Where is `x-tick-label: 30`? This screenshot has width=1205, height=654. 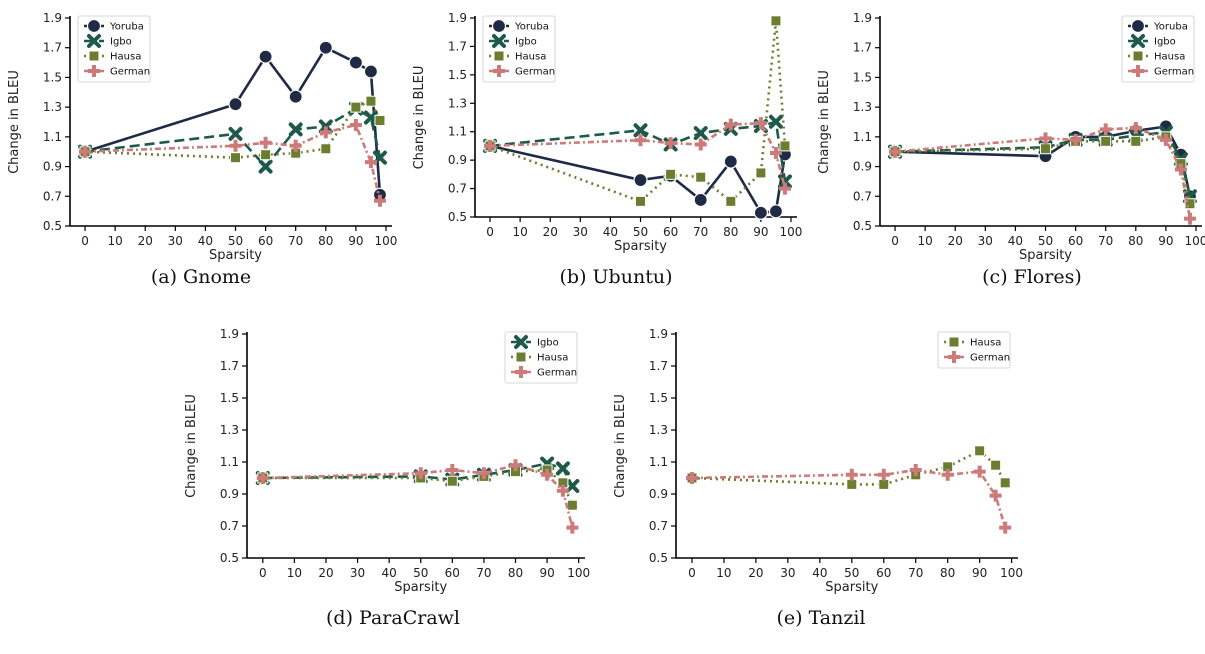 x-tick-label: 30 is located at coordinates (985, 241).